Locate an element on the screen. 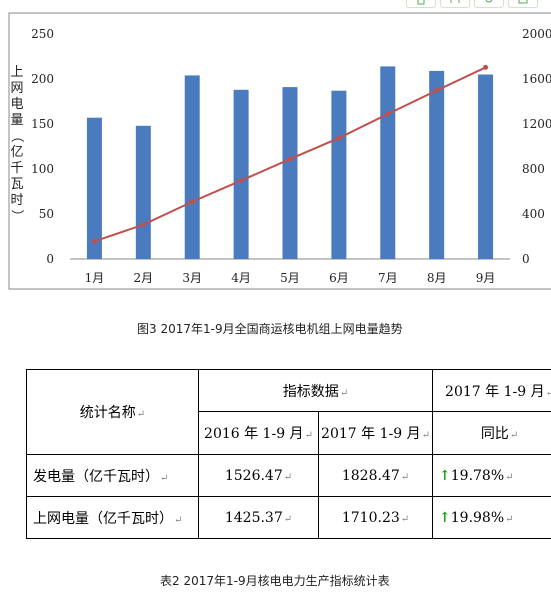 This screenshot has height=598, width=551. header-name-label: 统计名称 is located at coordinates (107, 413).